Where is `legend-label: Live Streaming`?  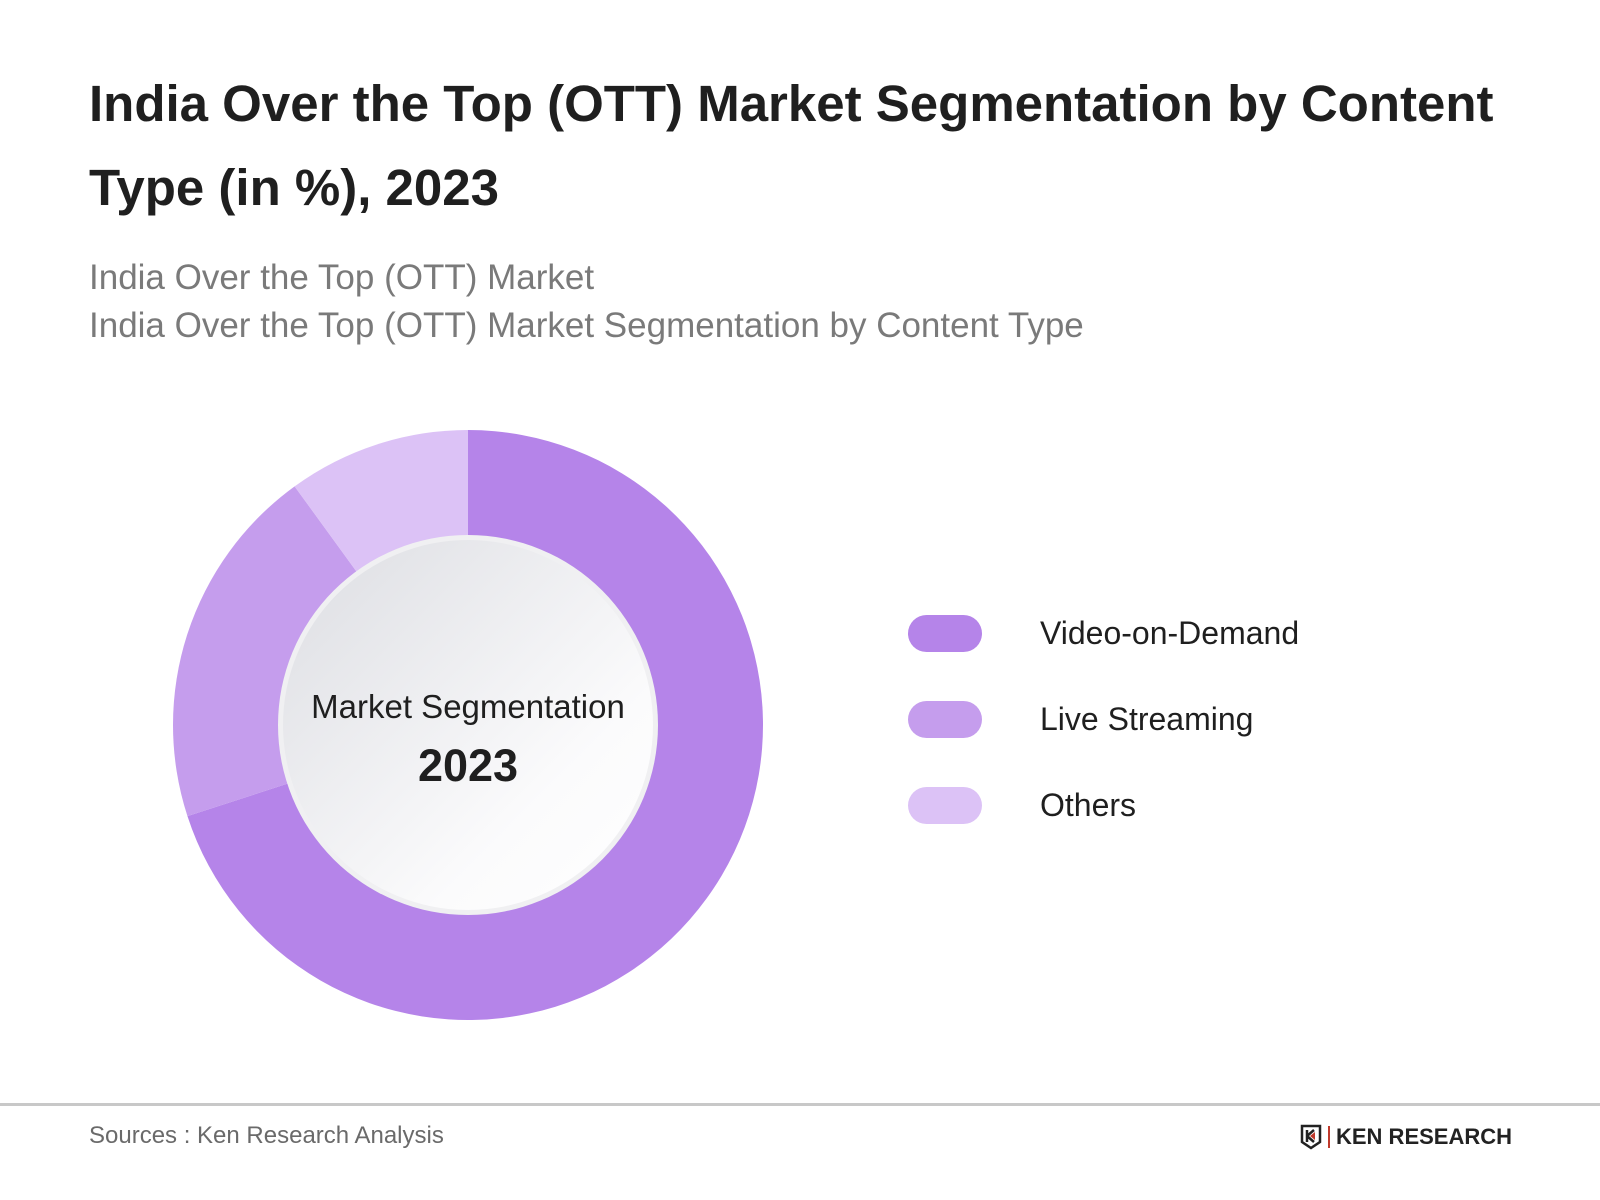
legend-label: Live Streaming is located at coordinates (1147, 718).